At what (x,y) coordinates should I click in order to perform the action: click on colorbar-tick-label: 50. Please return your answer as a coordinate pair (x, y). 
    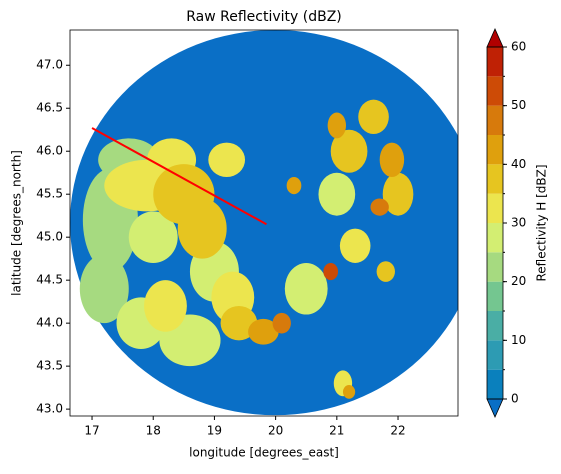
    Looking at the image, I should click on (518, 105).